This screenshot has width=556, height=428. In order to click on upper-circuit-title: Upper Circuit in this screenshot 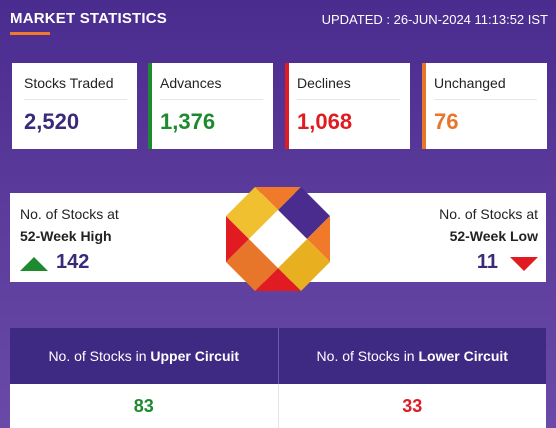, I will do `click(195, 356)`.